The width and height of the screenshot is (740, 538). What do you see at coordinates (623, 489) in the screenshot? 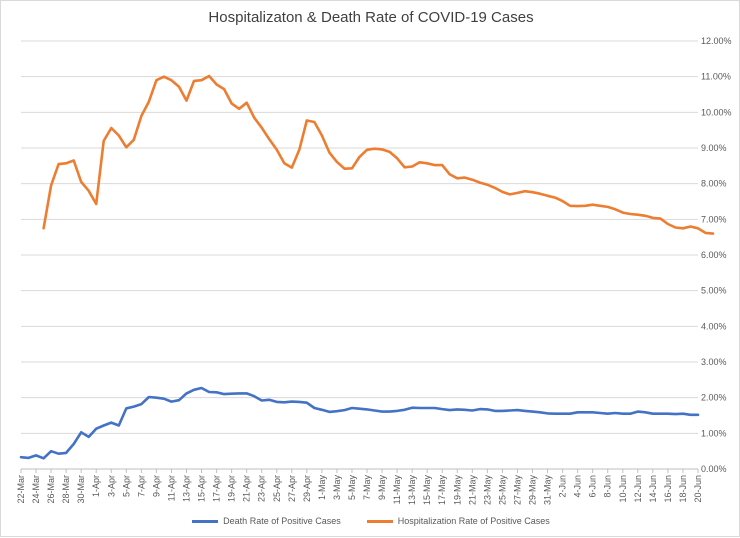
I see `x-tick-label: 10-Jun` at bounding box center [623, 489].